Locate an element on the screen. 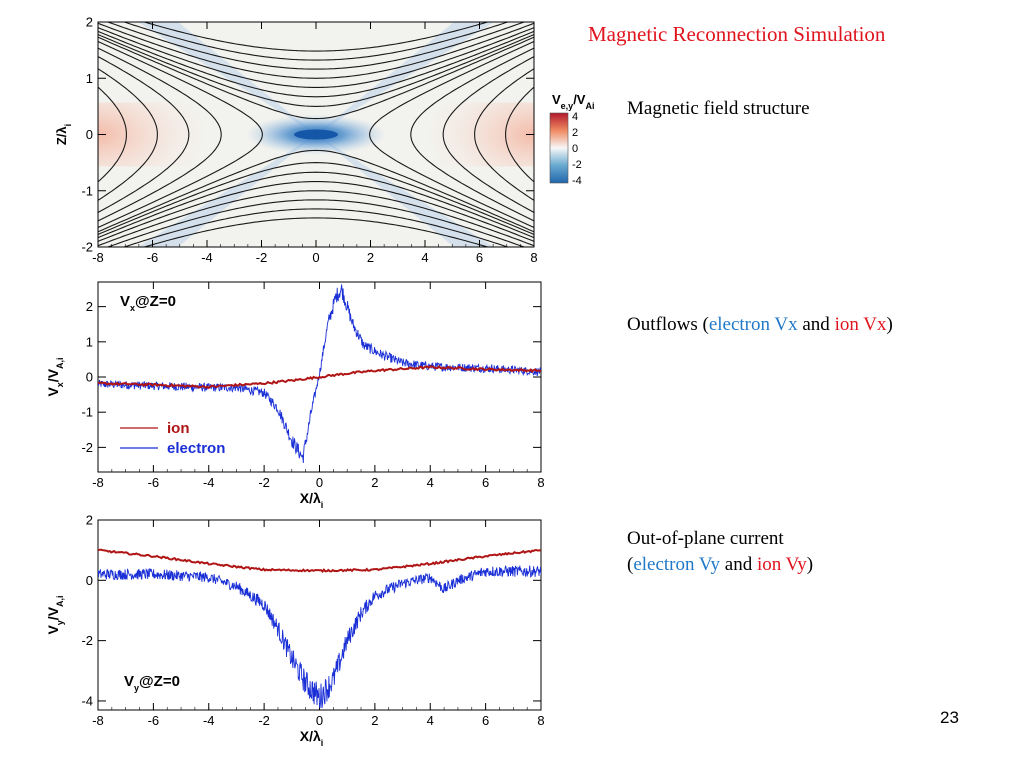 Image resolution: width=1024 pixels, height=768 pixels. vx-profile-annotation: Vx@Z=0 is located at coordinates (148, 303).